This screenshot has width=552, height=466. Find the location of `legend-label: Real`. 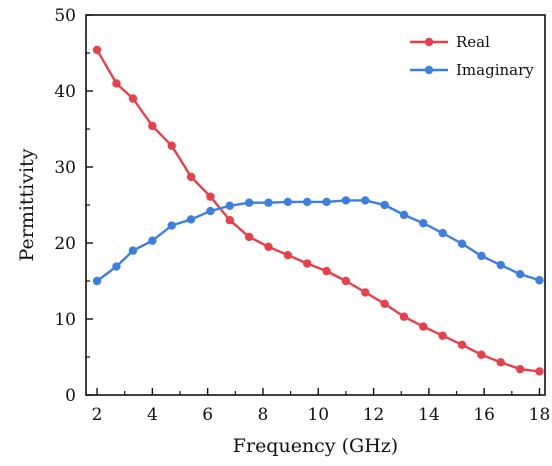

legend-label: Real is located at coordinates (473, 42).